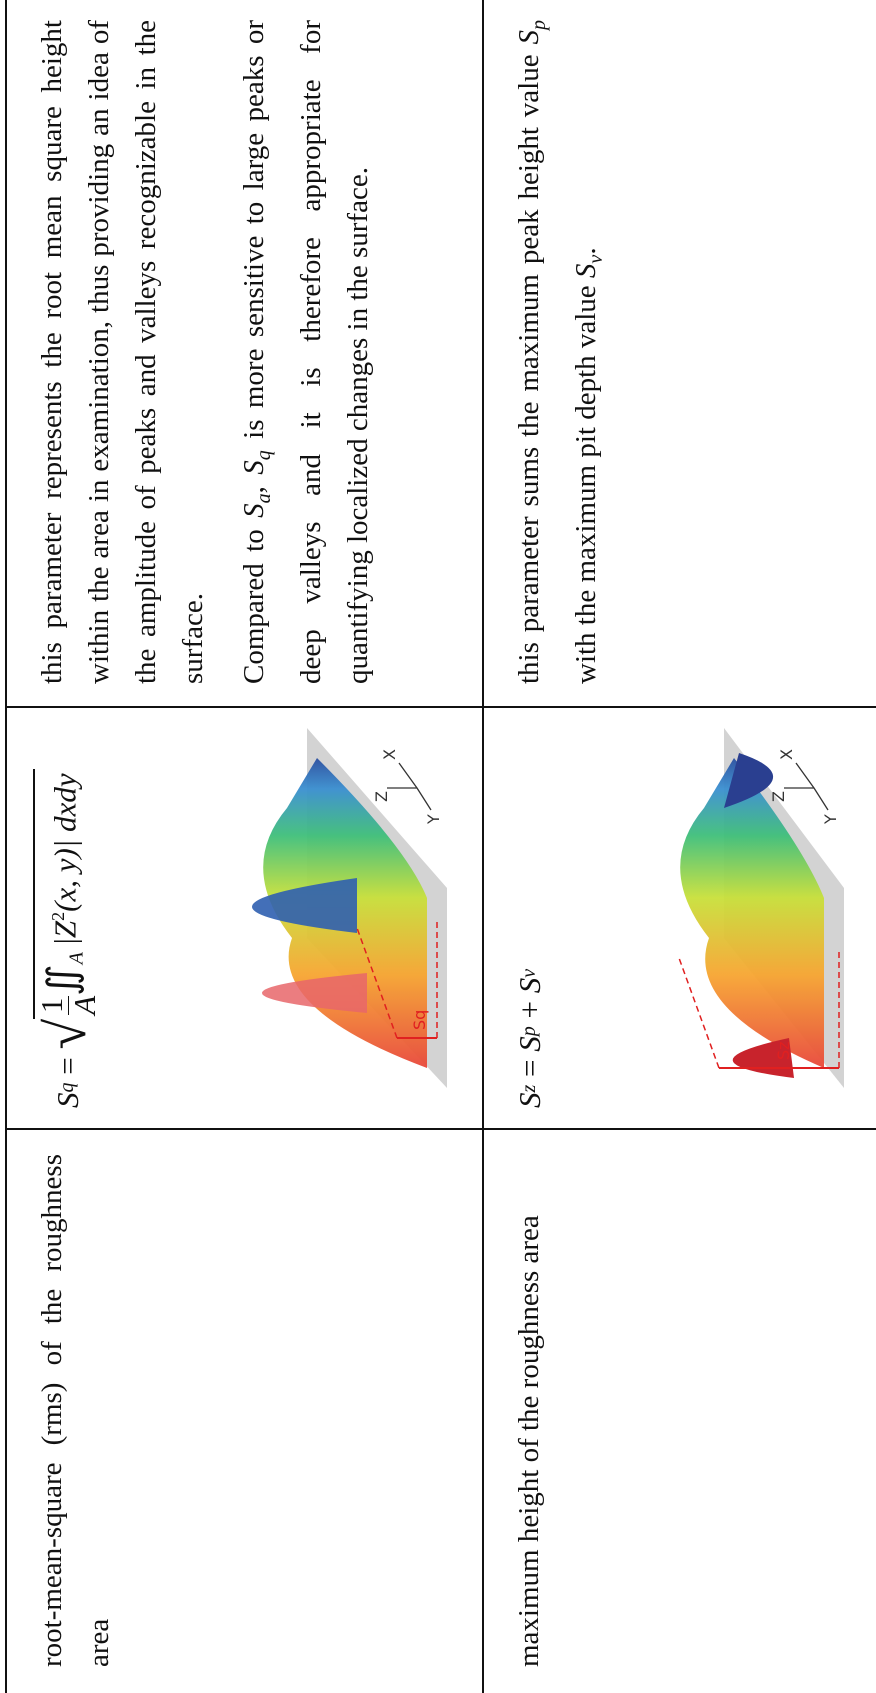 The height and width of the screenshot is (1693, 876). I want to click on math: 1, so click(51, 1005).